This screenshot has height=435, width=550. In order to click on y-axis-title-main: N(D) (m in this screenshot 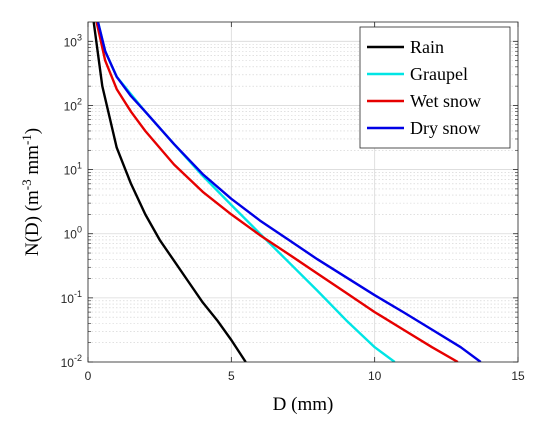, I will do `click(32, 223)`.